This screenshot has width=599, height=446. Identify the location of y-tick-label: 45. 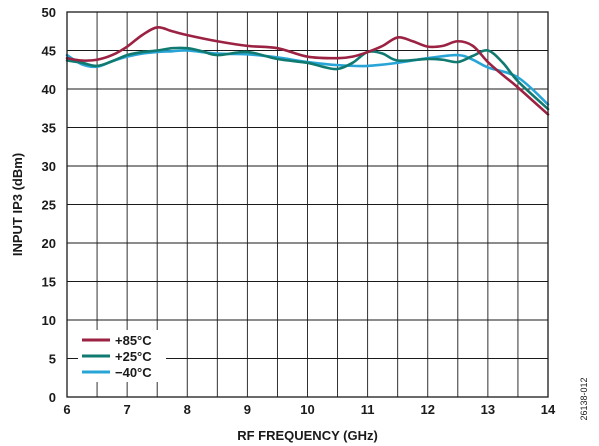
(49, 51).